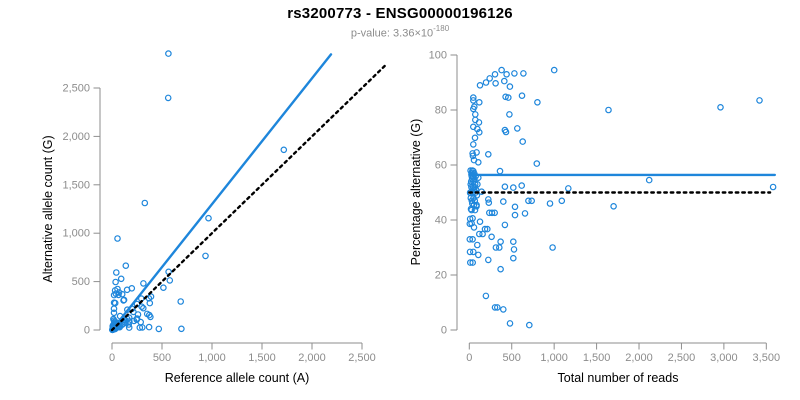 Image resolution: width=800 pixels, height=400 pixels. What do you see at coordinates (413, 33) in the screenshot?
I see `p-value-mantissa: 3.36×10` at bounding box center [413, 33].